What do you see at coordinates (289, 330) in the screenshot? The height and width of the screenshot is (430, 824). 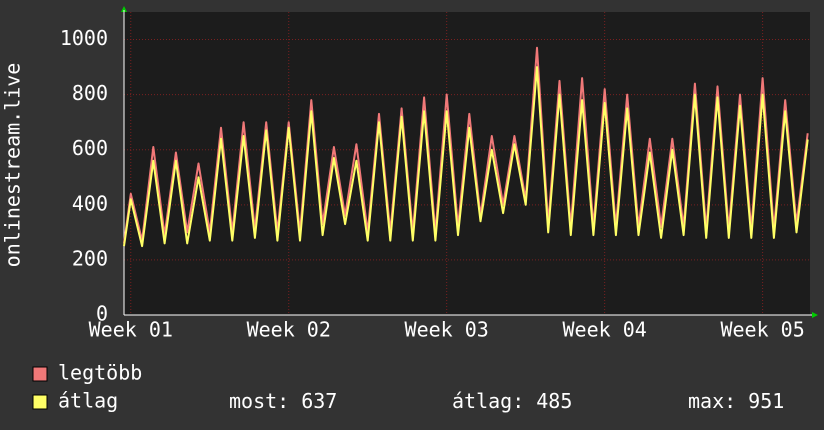 I see `x-tick-label: Week 02` at bounding box center [289, 330].